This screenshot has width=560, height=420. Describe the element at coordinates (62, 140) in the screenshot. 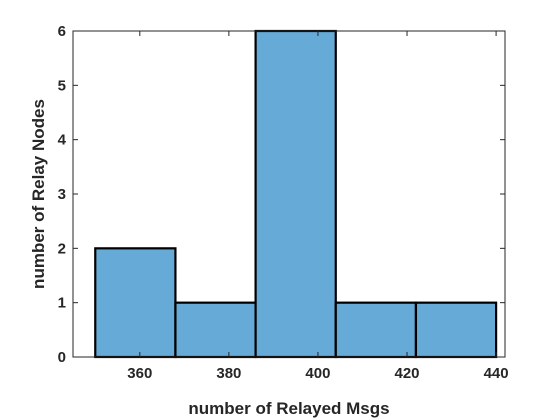

I see `y-tick-label: 4` at that location.